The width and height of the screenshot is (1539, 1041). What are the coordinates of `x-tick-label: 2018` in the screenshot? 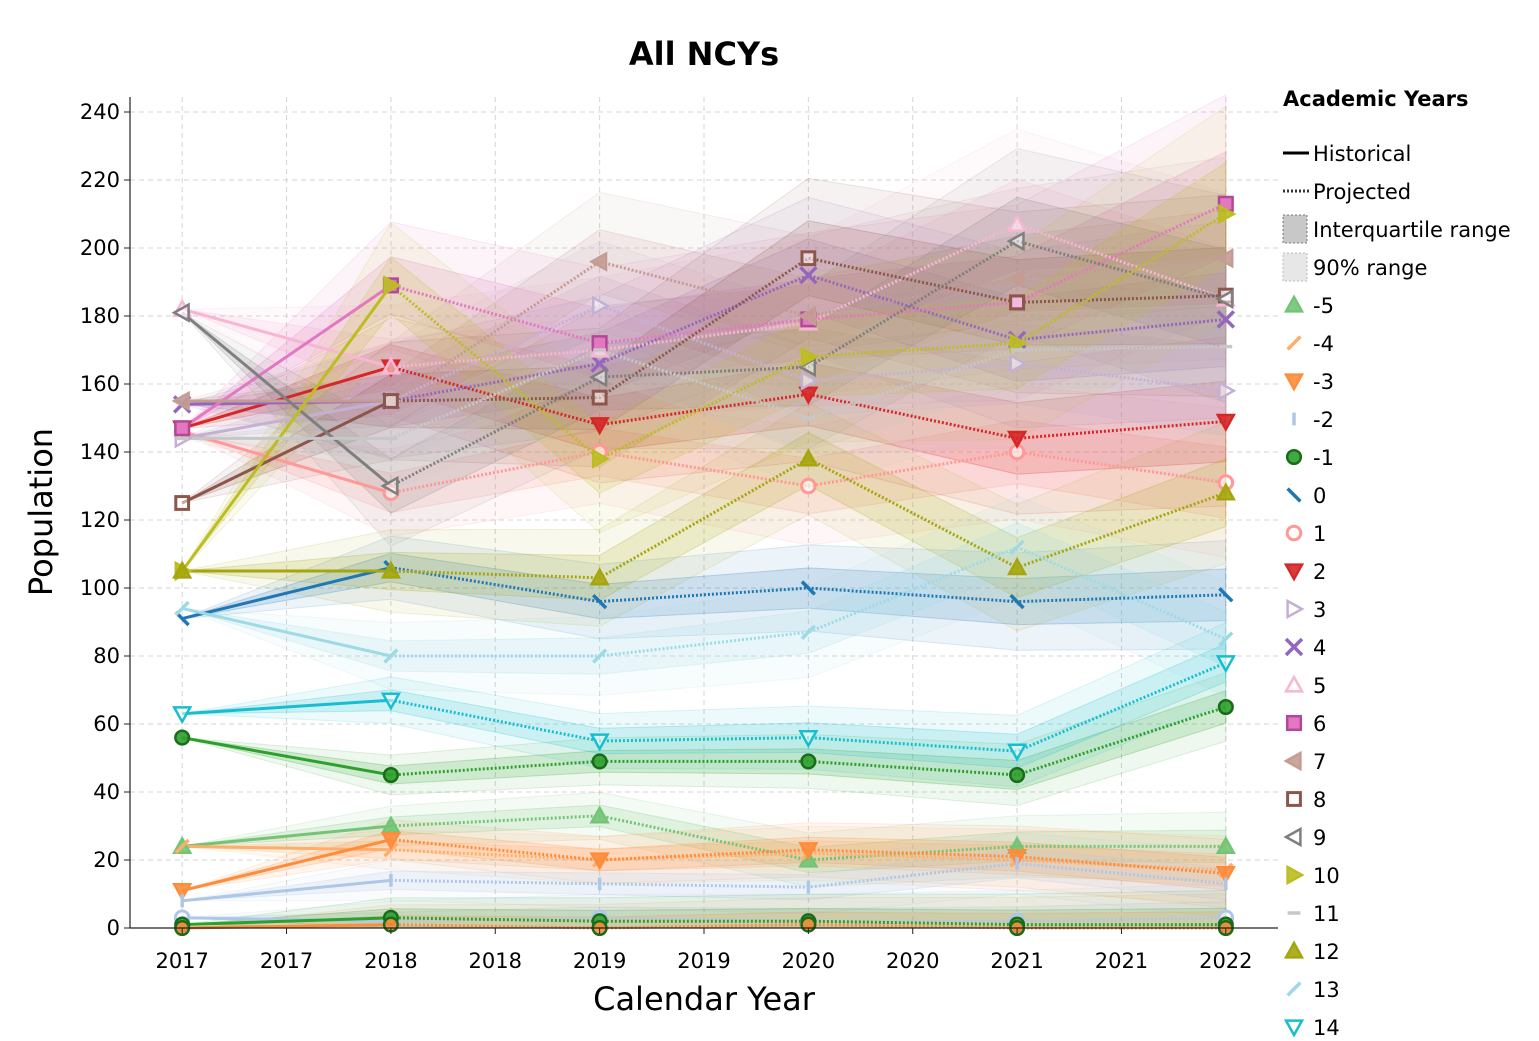 It's located at (495, 961).